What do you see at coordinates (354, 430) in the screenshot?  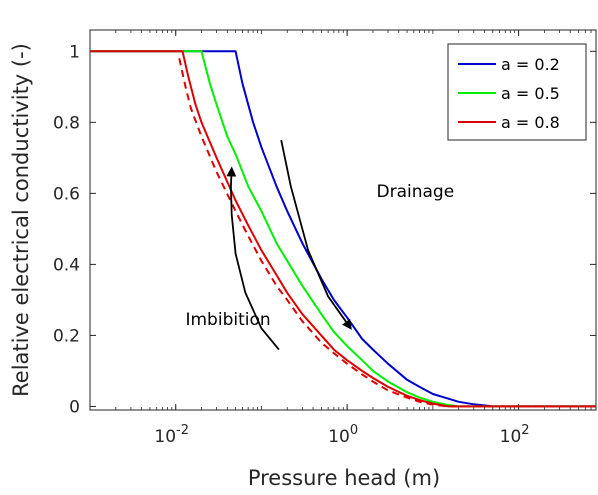 I see `x-tick-exponent: 0` at bounding box center [354, 430].